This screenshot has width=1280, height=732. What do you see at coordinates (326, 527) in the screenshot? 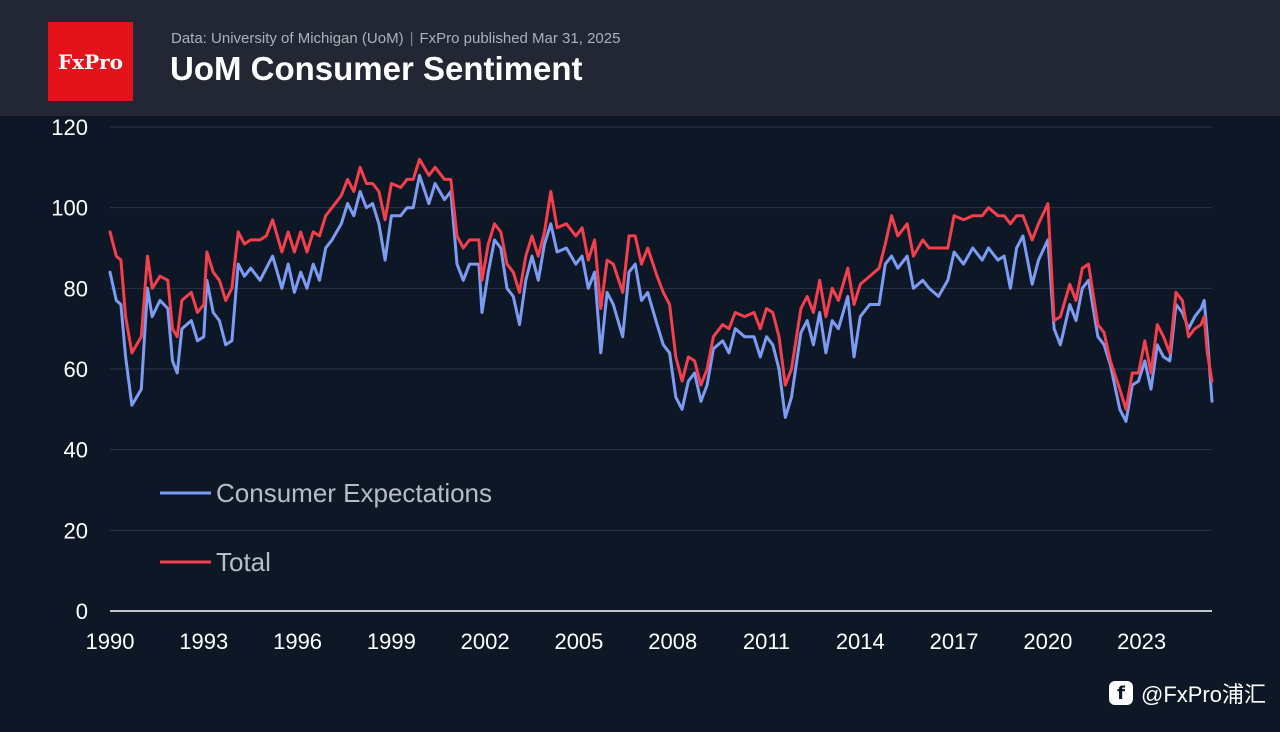
I see `legend: Consumer Expectations Total` at bounding box center [326, 527].